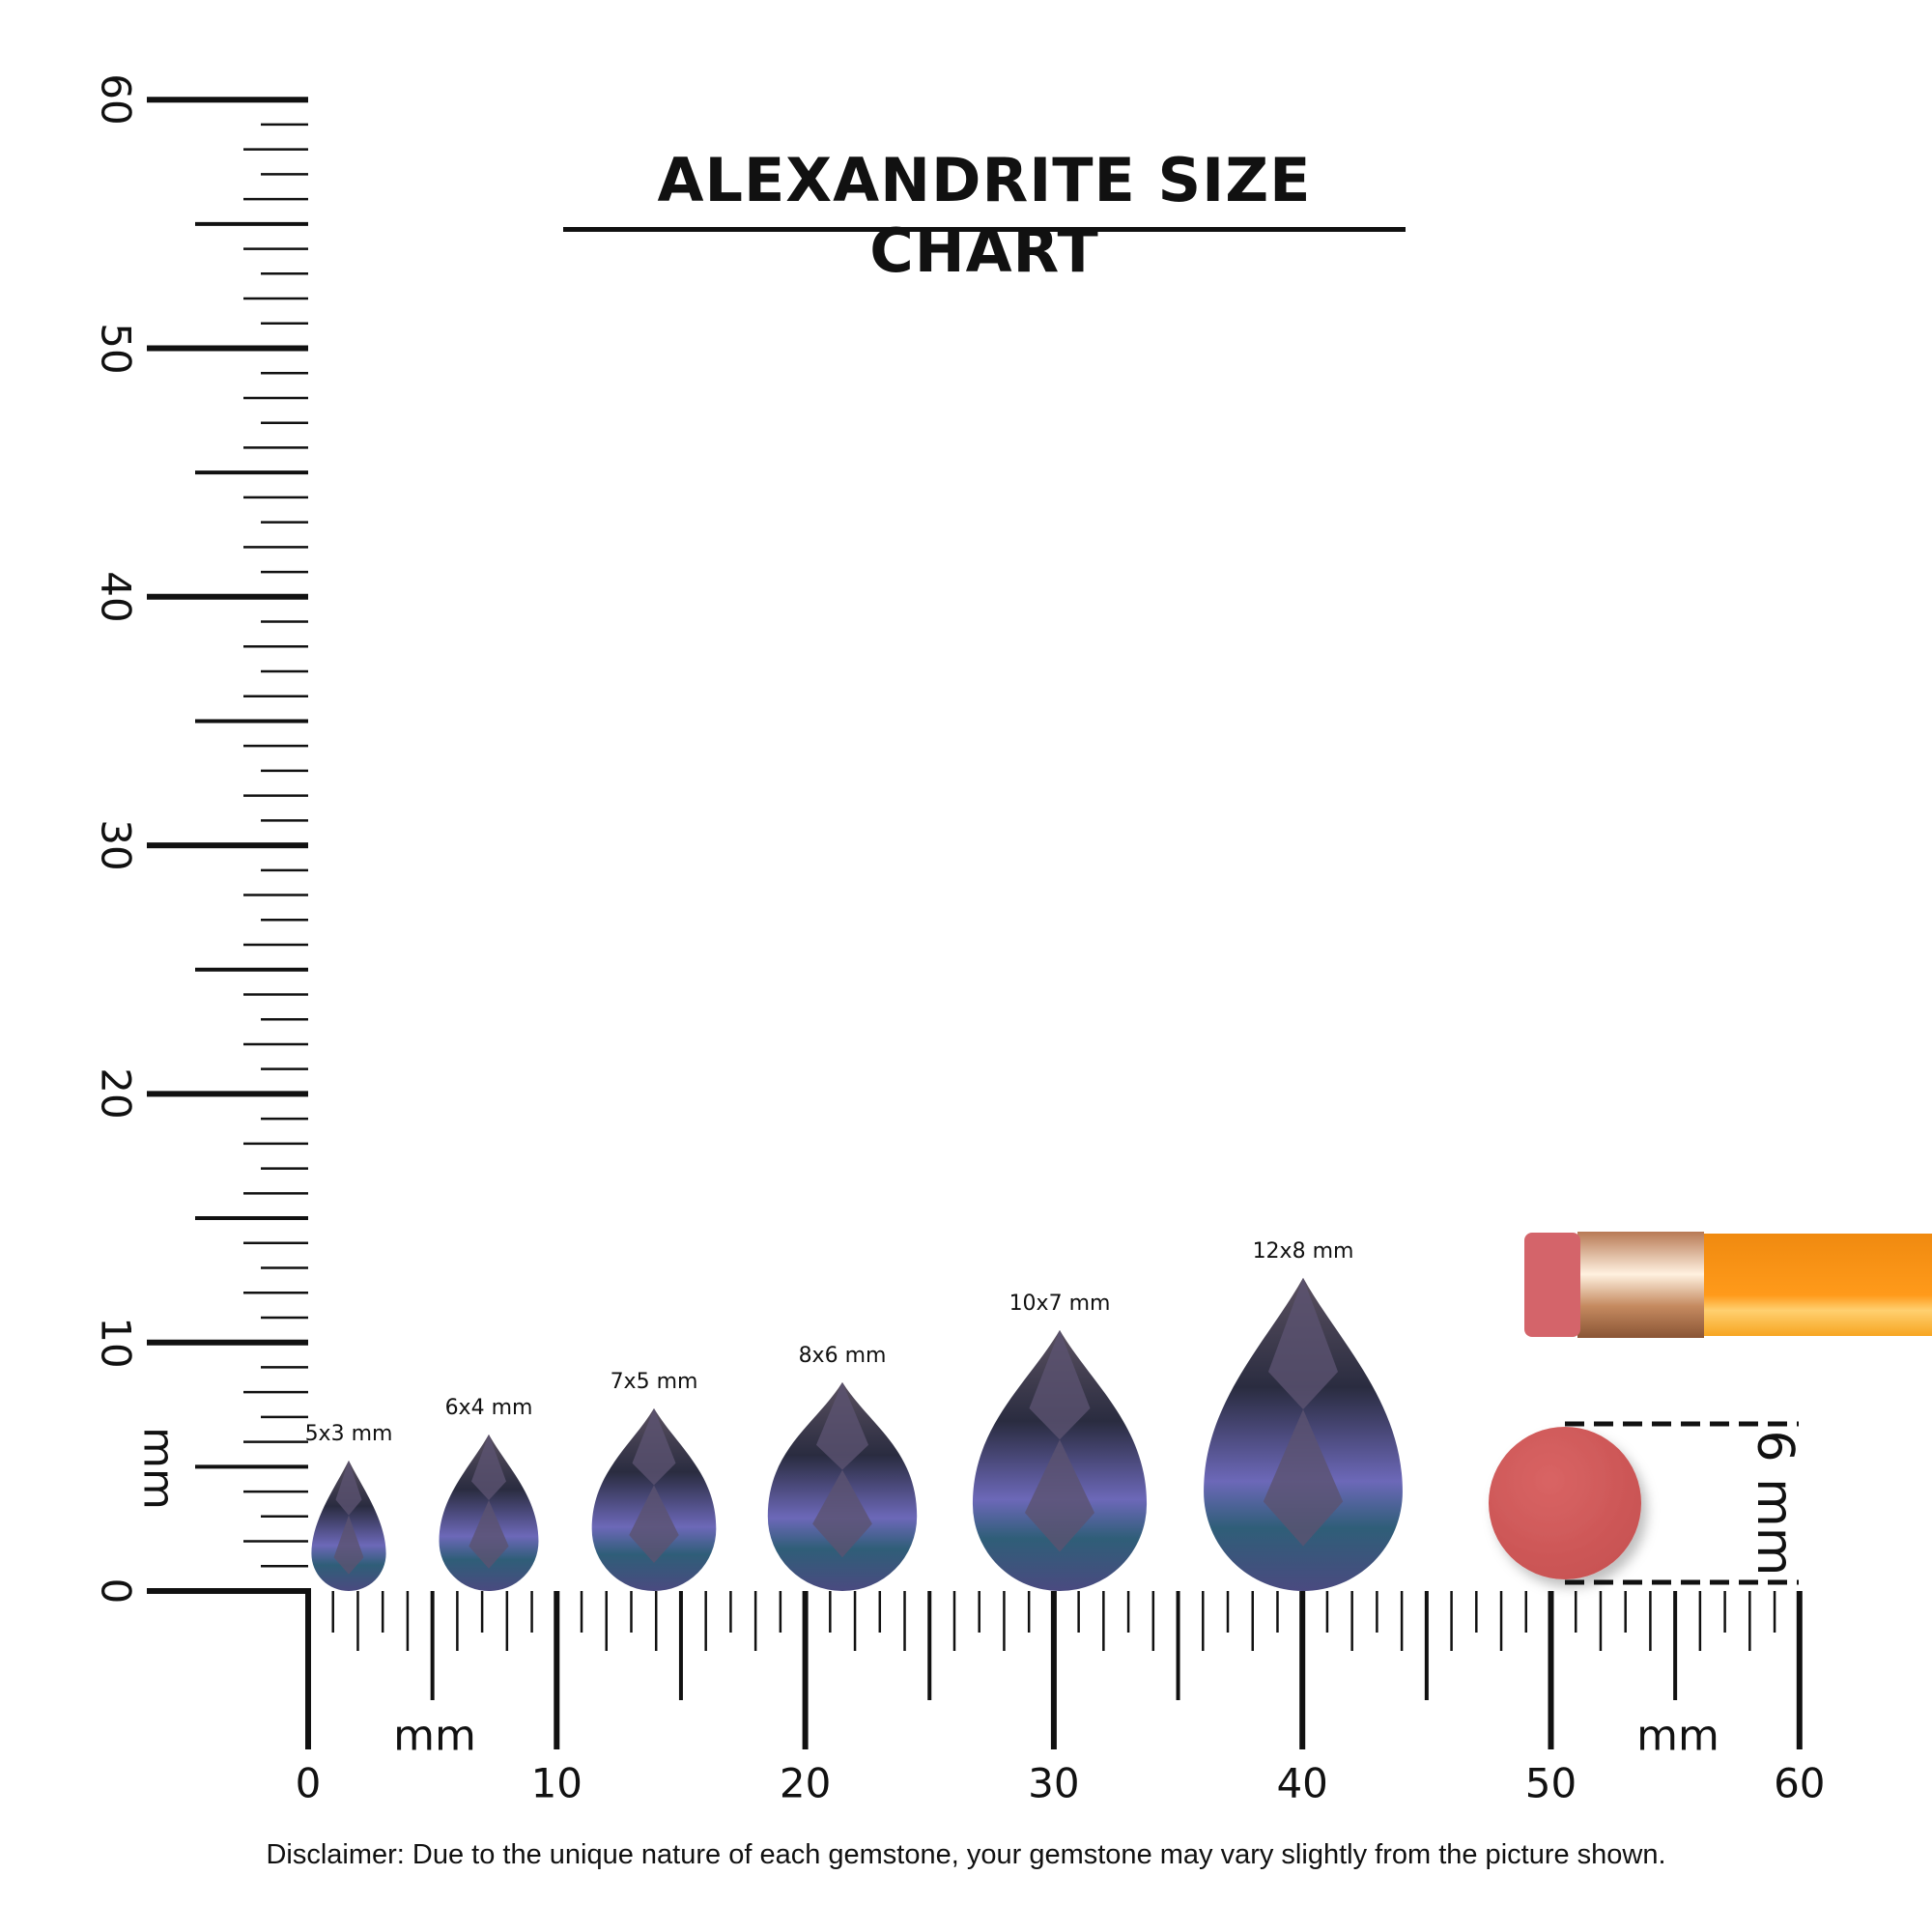  What do you see at coordinates (116, 1591) in the screenshot?
I see `y-tick-label: 0` at bounding box center [116, 1591].